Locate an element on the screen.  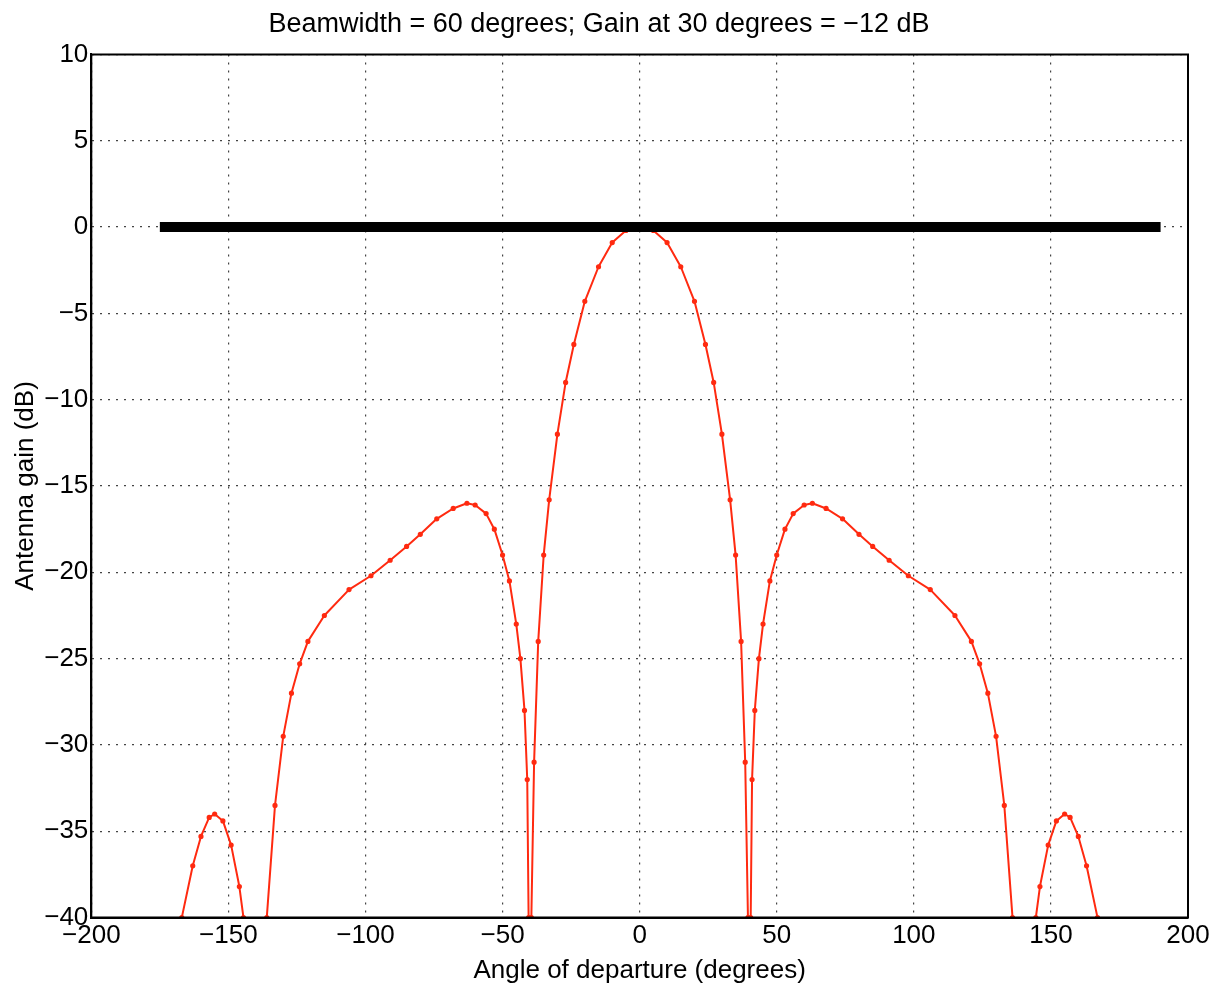
x-tick-label: 200 is located at coordinates (1188, 934).